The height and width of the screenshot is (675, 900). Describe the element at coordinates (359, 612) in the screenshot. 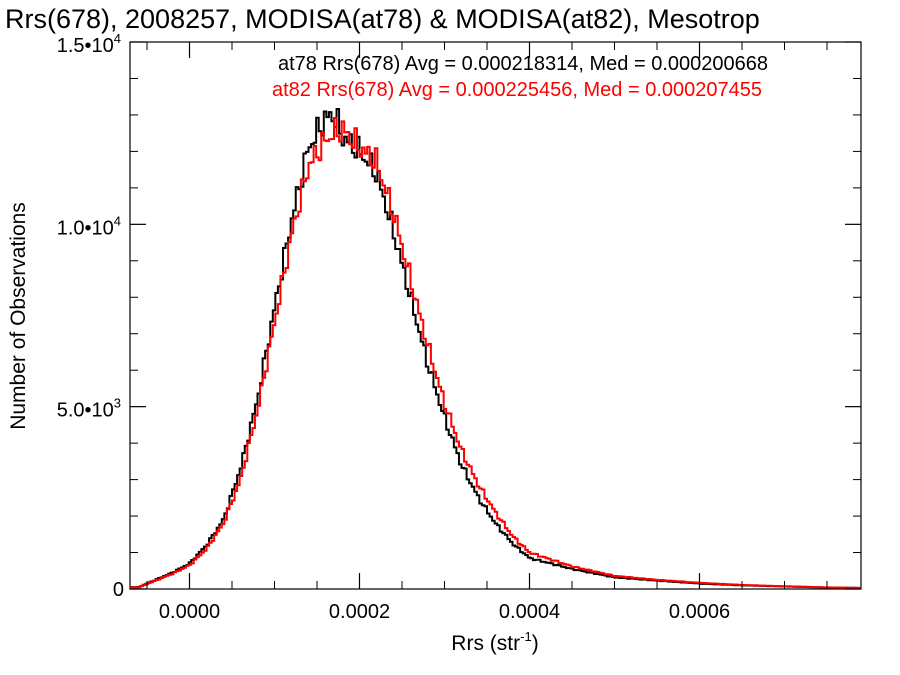

I see `x-tick-label: 0.0002` at that location.